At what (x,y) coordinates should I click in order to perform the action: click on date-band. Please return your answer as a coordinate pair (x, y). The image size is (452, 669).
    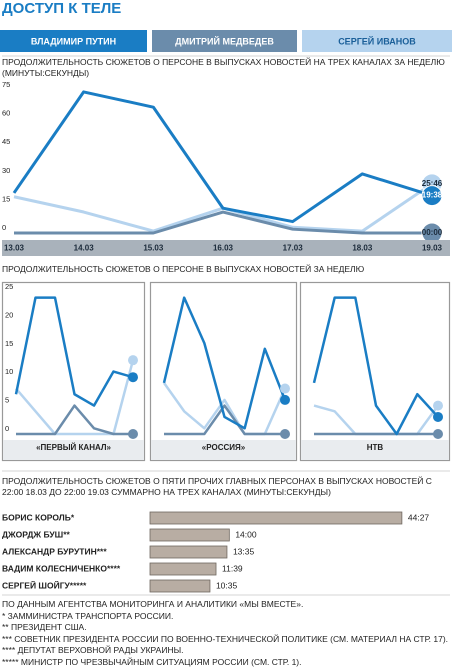
    Looking at the image, I should click on (226, 248).